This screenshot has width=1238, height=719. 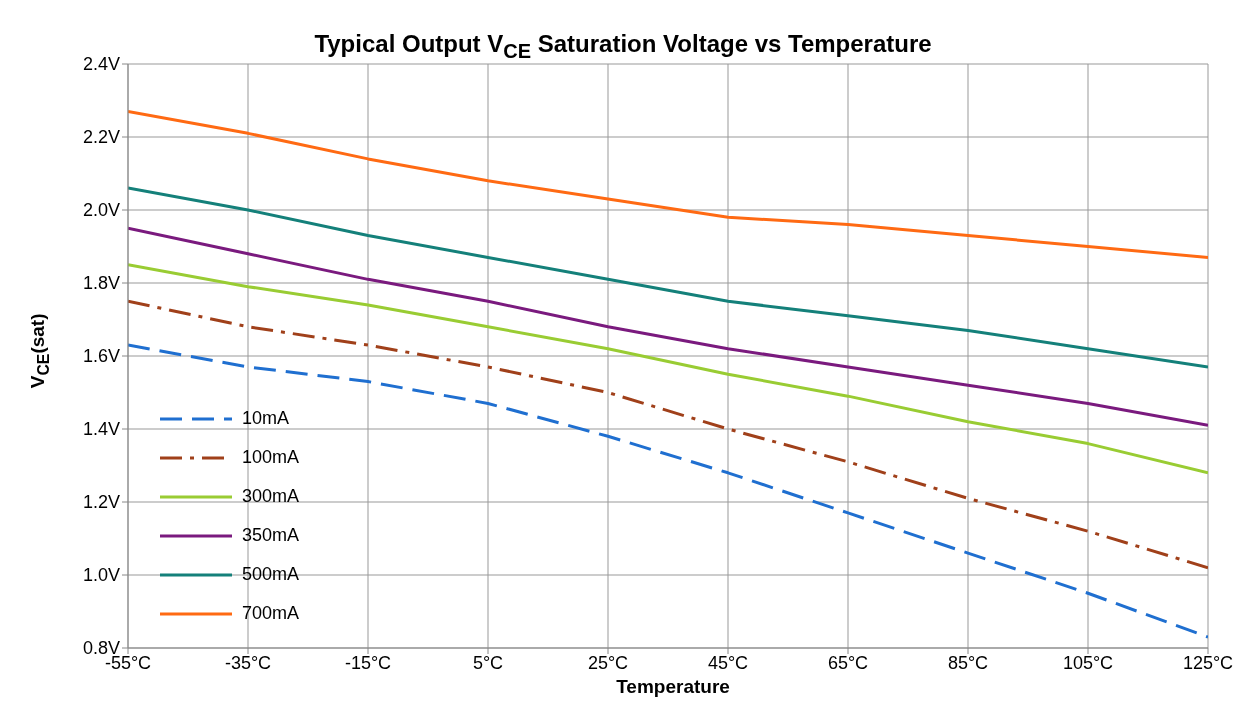 I want to click on legend-label: 300mA, so click(x=271, y=496).